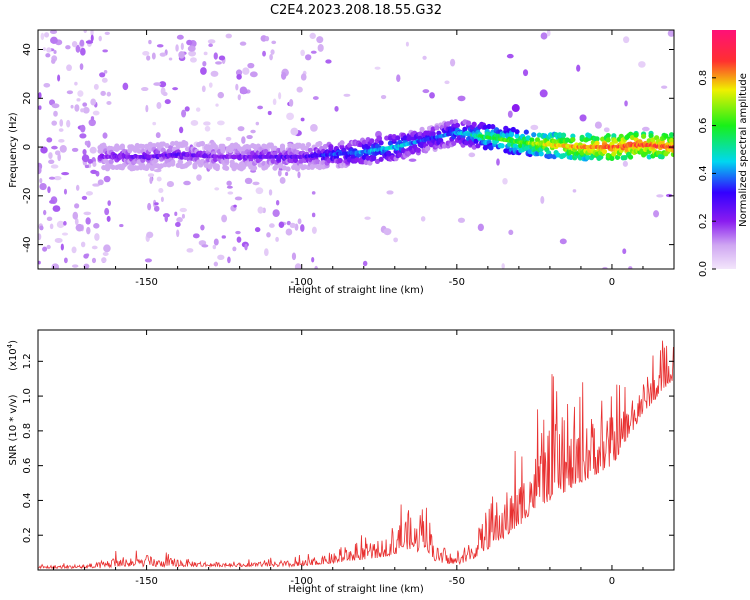 This screenshot has height=600, width=750. What do you see at coordinates (10, 345) in the screenshot?
I see `snr-scale-exponent: 4` at bounding box center [10, 345].